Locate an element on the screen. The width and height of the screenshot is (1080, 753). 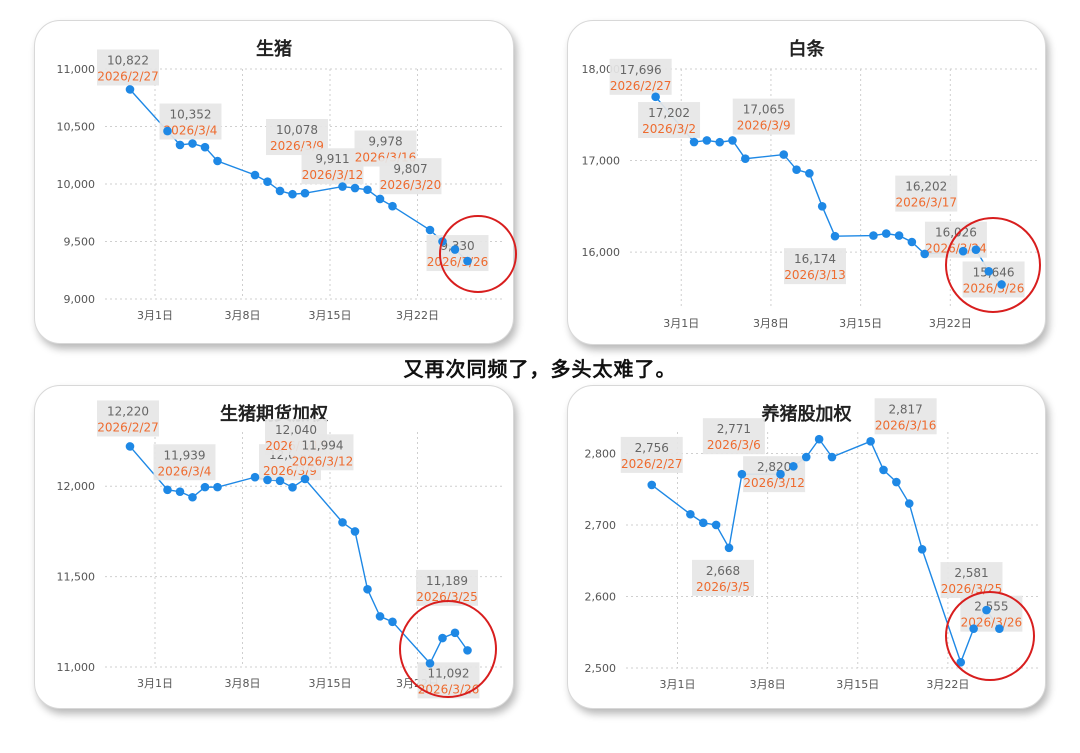
data-label-date: 2026/3/9 is located at coordinates (764, 126).